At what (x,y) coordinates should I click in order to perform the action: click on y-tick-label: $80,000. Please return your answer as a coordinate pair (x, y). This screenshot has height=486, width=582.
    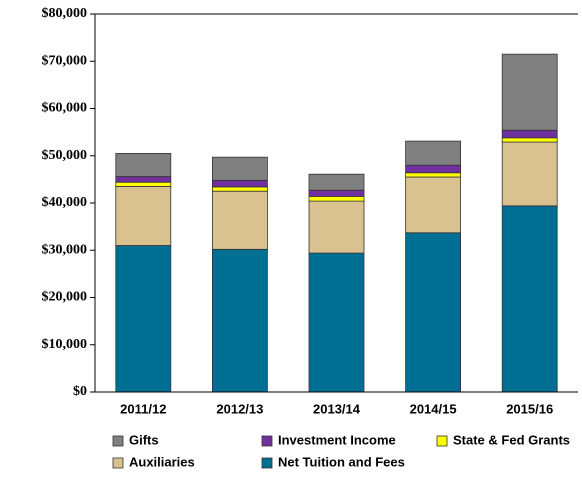
    Looking at the image, I should click on (65, 13).